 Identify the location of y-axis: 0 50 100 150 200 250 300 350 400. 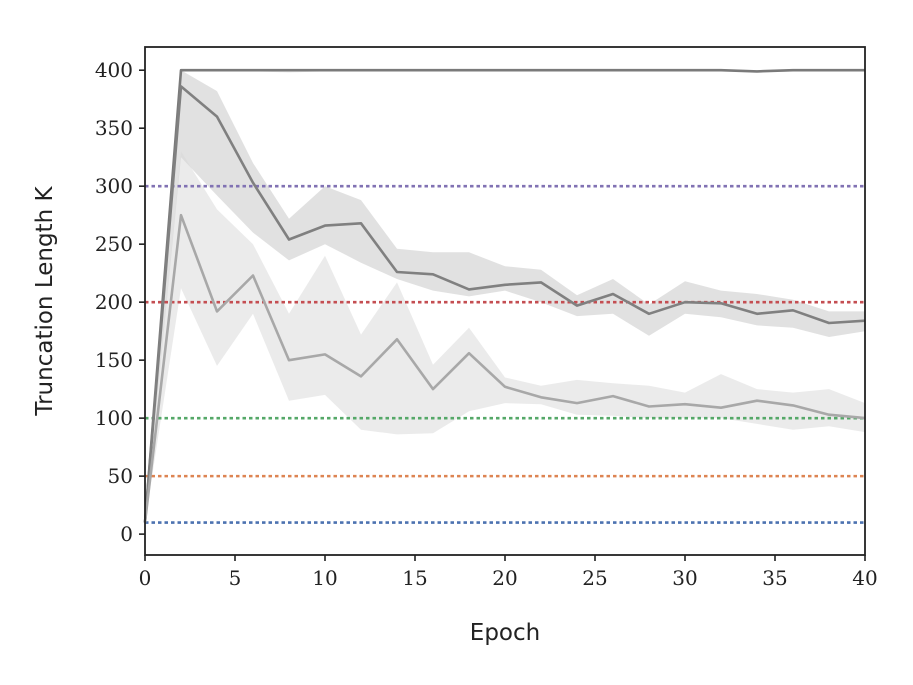
(120, 302).